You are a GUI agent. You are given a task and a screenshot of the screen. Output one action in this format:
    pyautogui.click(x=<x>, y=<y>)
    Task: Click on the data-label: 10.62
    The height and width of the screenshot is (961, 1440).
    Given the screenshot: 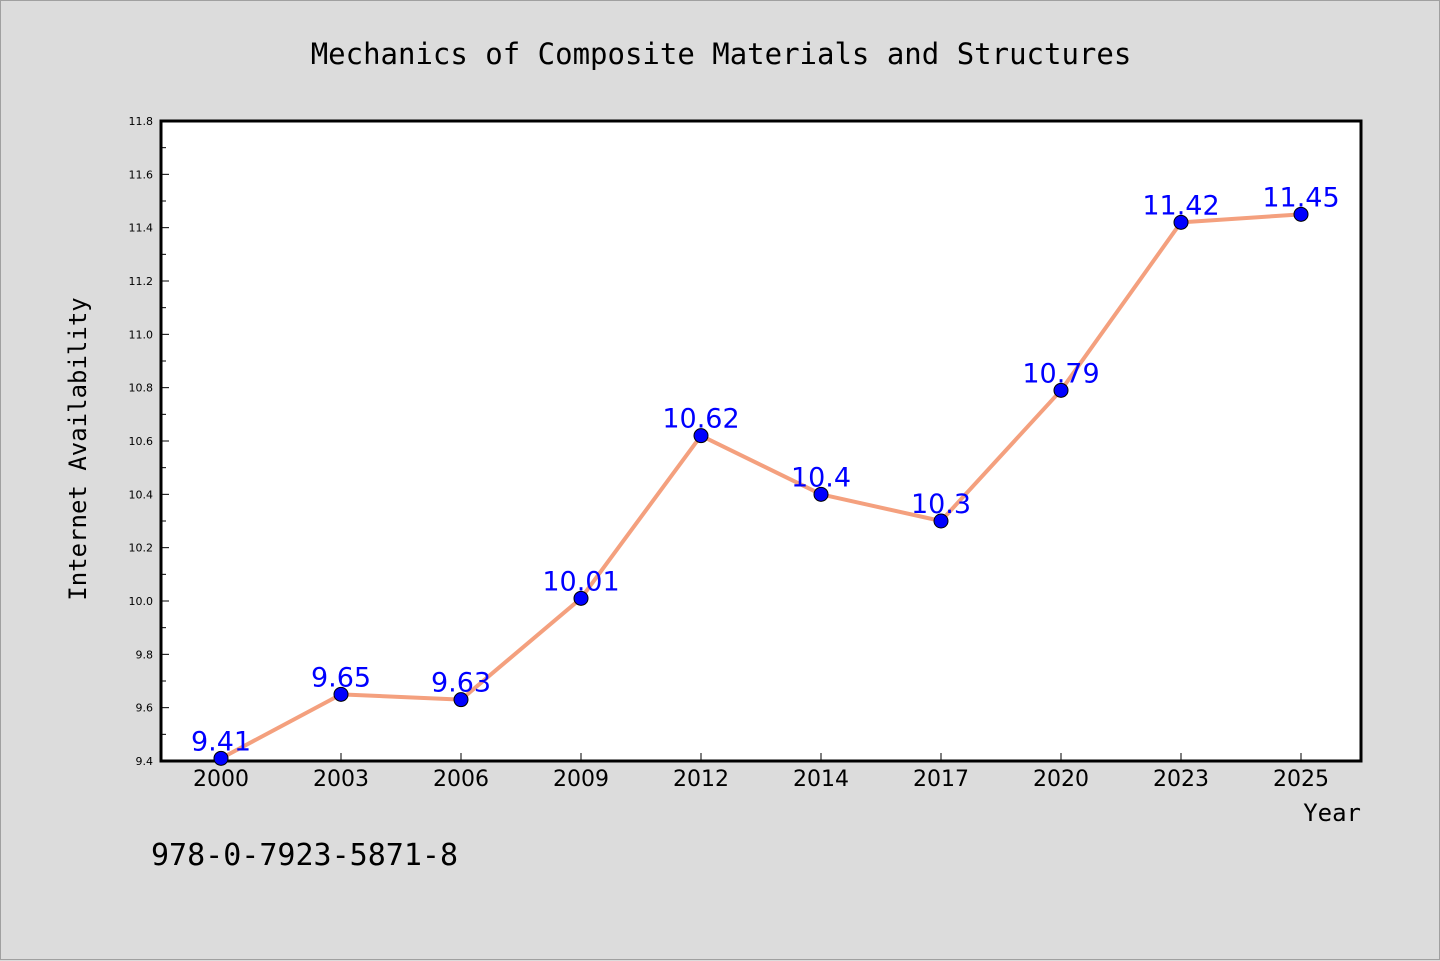 What is the action you would take?
    pyautogui.click(x=700, y=419)
    